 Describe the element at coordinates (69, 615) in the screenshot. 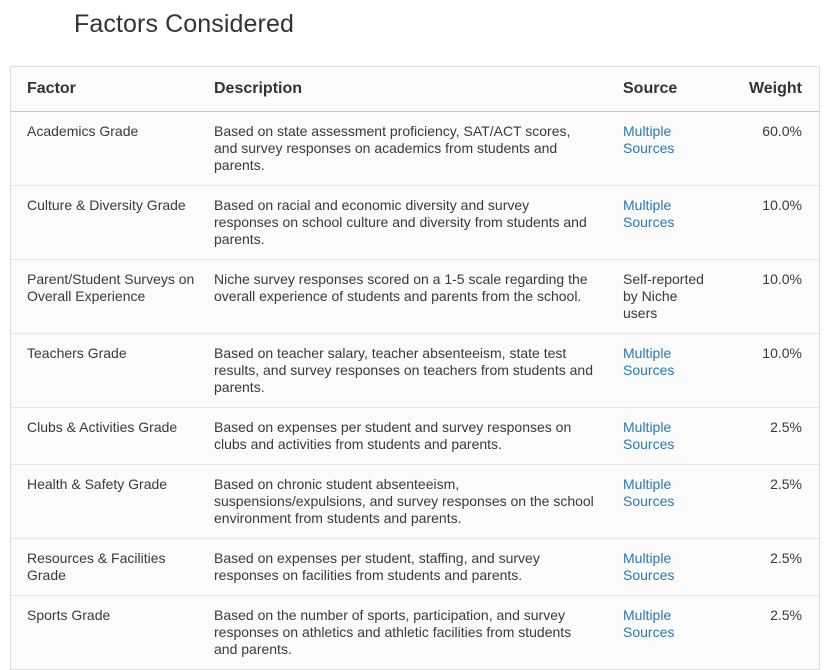

I see `factor-cell: Sports Grade` at that location.